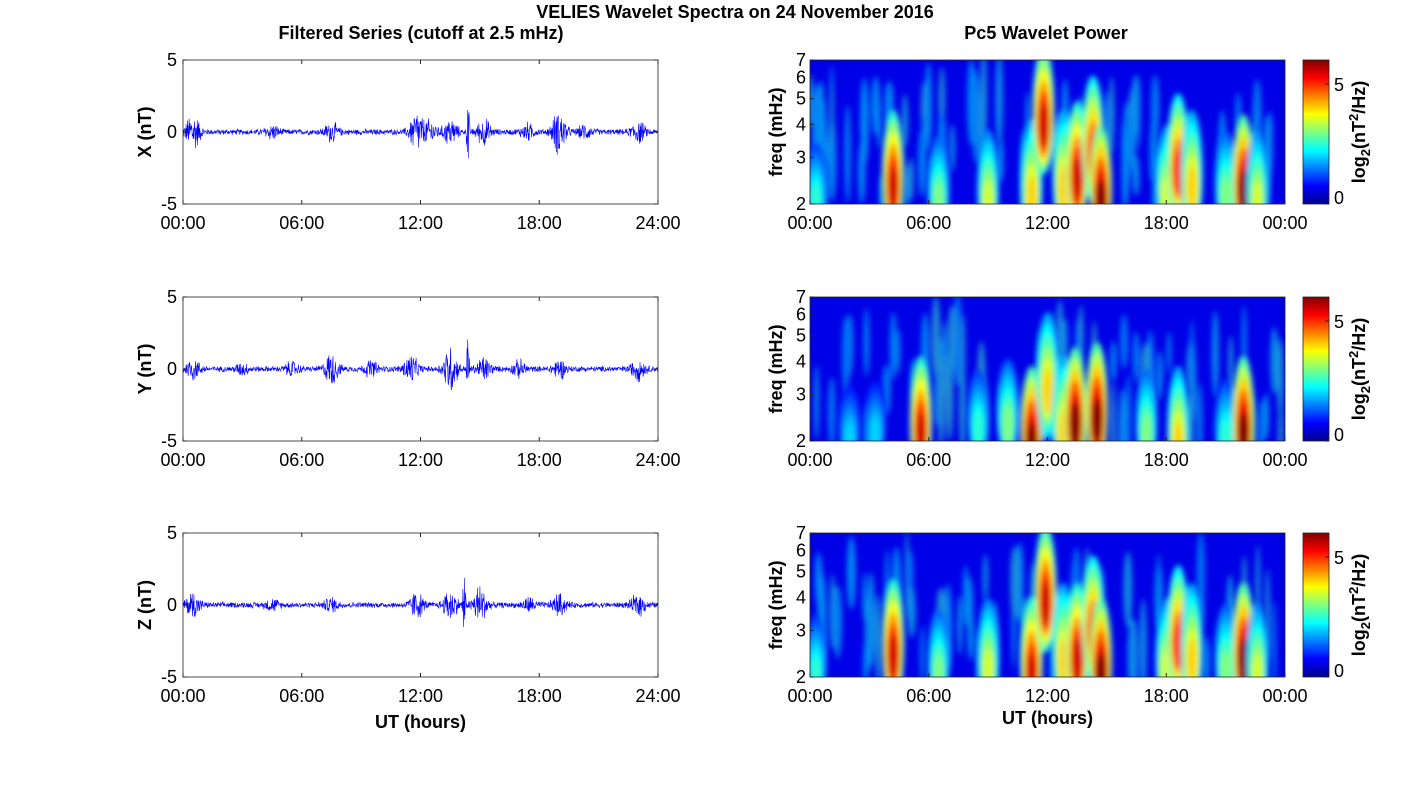  What do you see at coordinates (801, 441) in the screenshot?
I see `freq-tick-label-y-power: 2` at bounding box center [801, 441].